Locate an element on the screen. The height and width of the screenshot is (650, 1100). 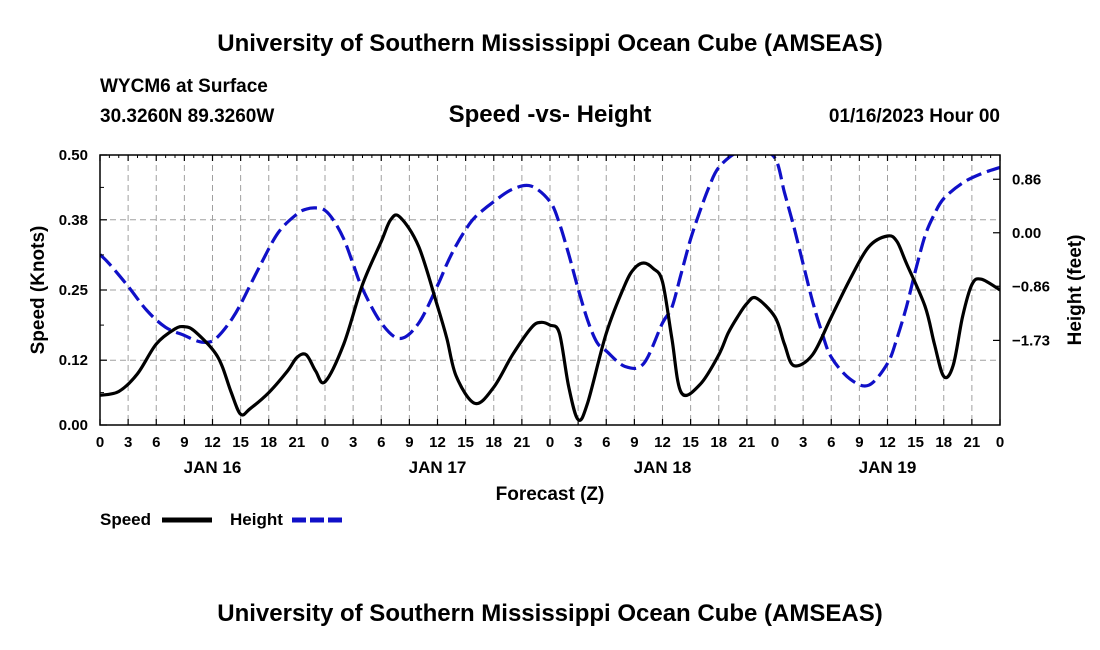
legend-height-label: Height is located at coordinates (256, 519).